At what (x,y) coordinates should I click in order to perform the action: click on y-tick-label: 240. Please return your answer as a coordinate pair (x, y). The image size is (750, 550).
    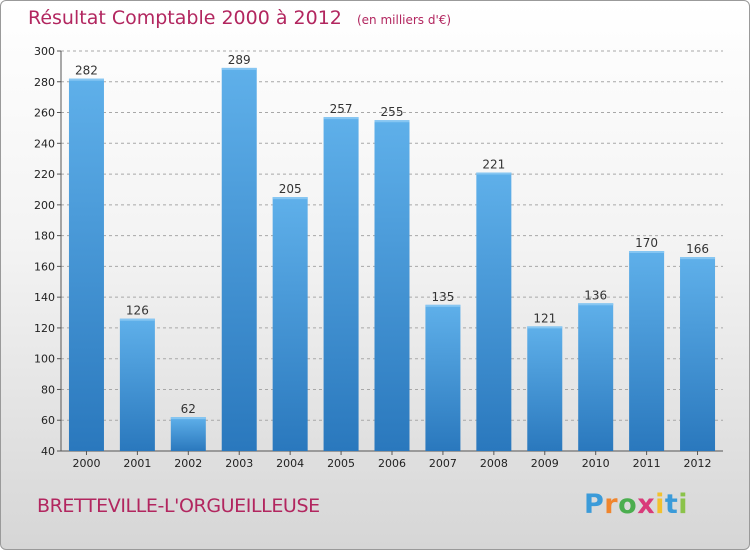
    Looking at the image, I should click on (44, 143).